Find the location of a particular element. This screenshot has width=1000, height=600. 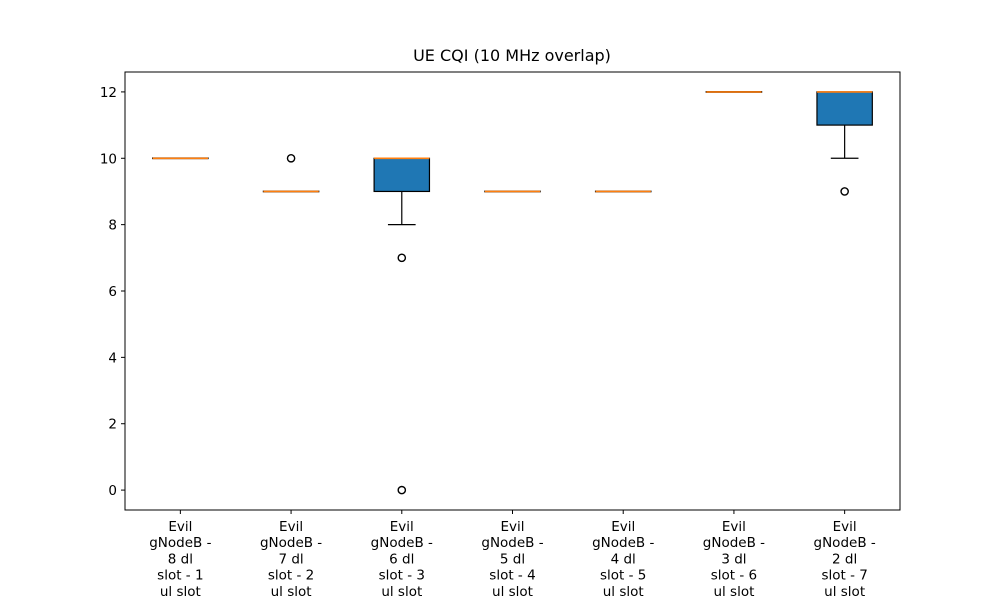

x-tick-label-line: 3 dl is located at coordinates (733, 559).